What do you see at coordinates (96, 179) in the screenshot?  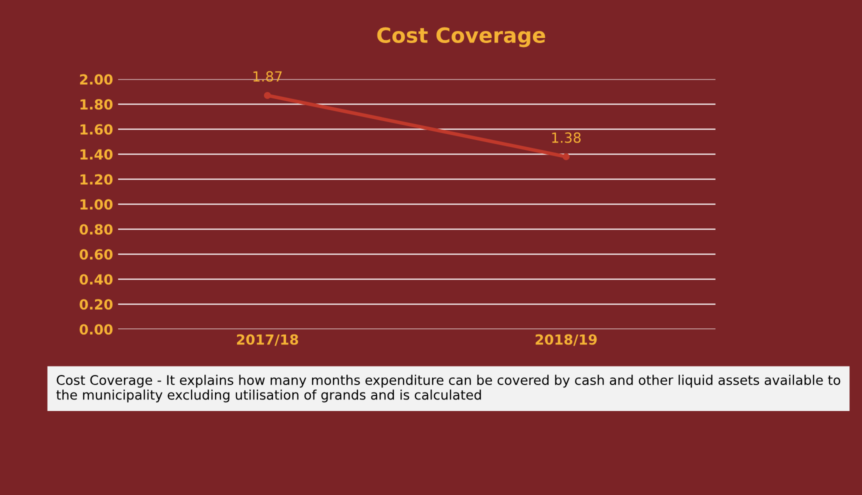 I see `y-tick-label: 1.20` at bounding box center [96, 179].